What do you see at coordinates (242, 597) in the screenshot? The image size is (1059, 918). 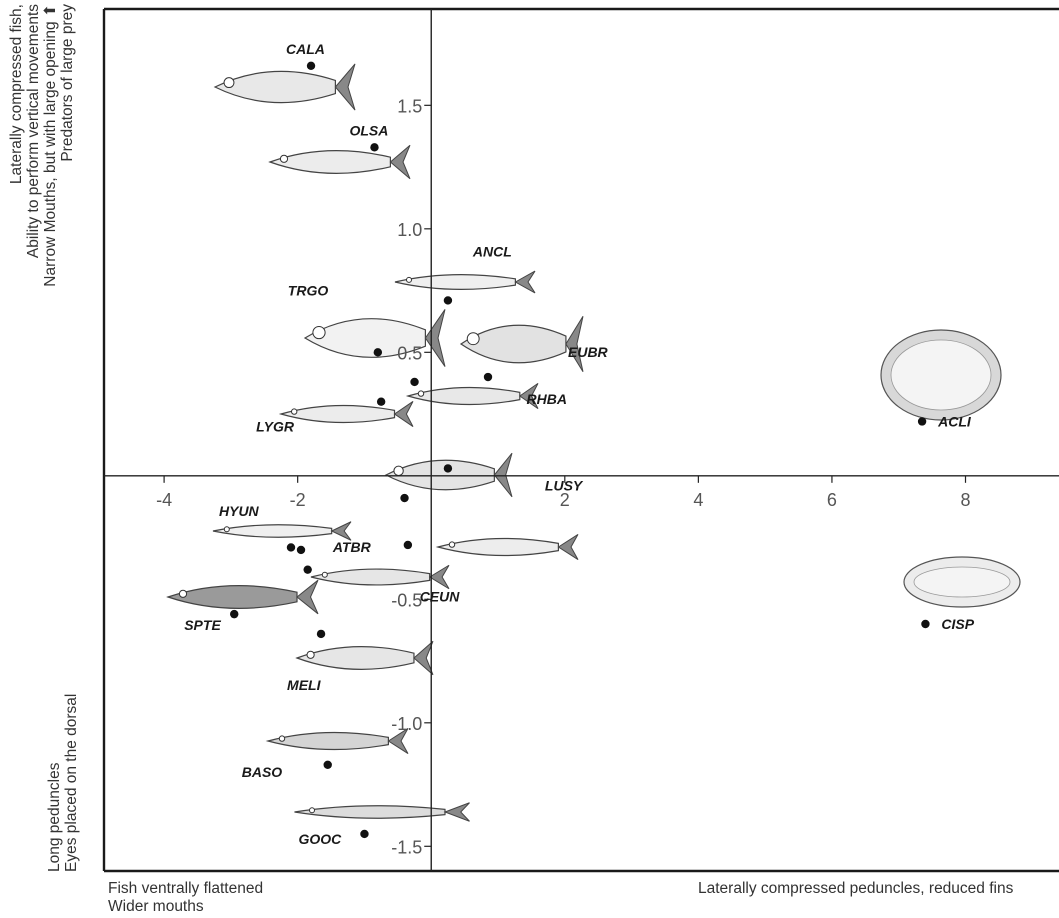 I see `fish-spte` at bounding box center [242, 597].